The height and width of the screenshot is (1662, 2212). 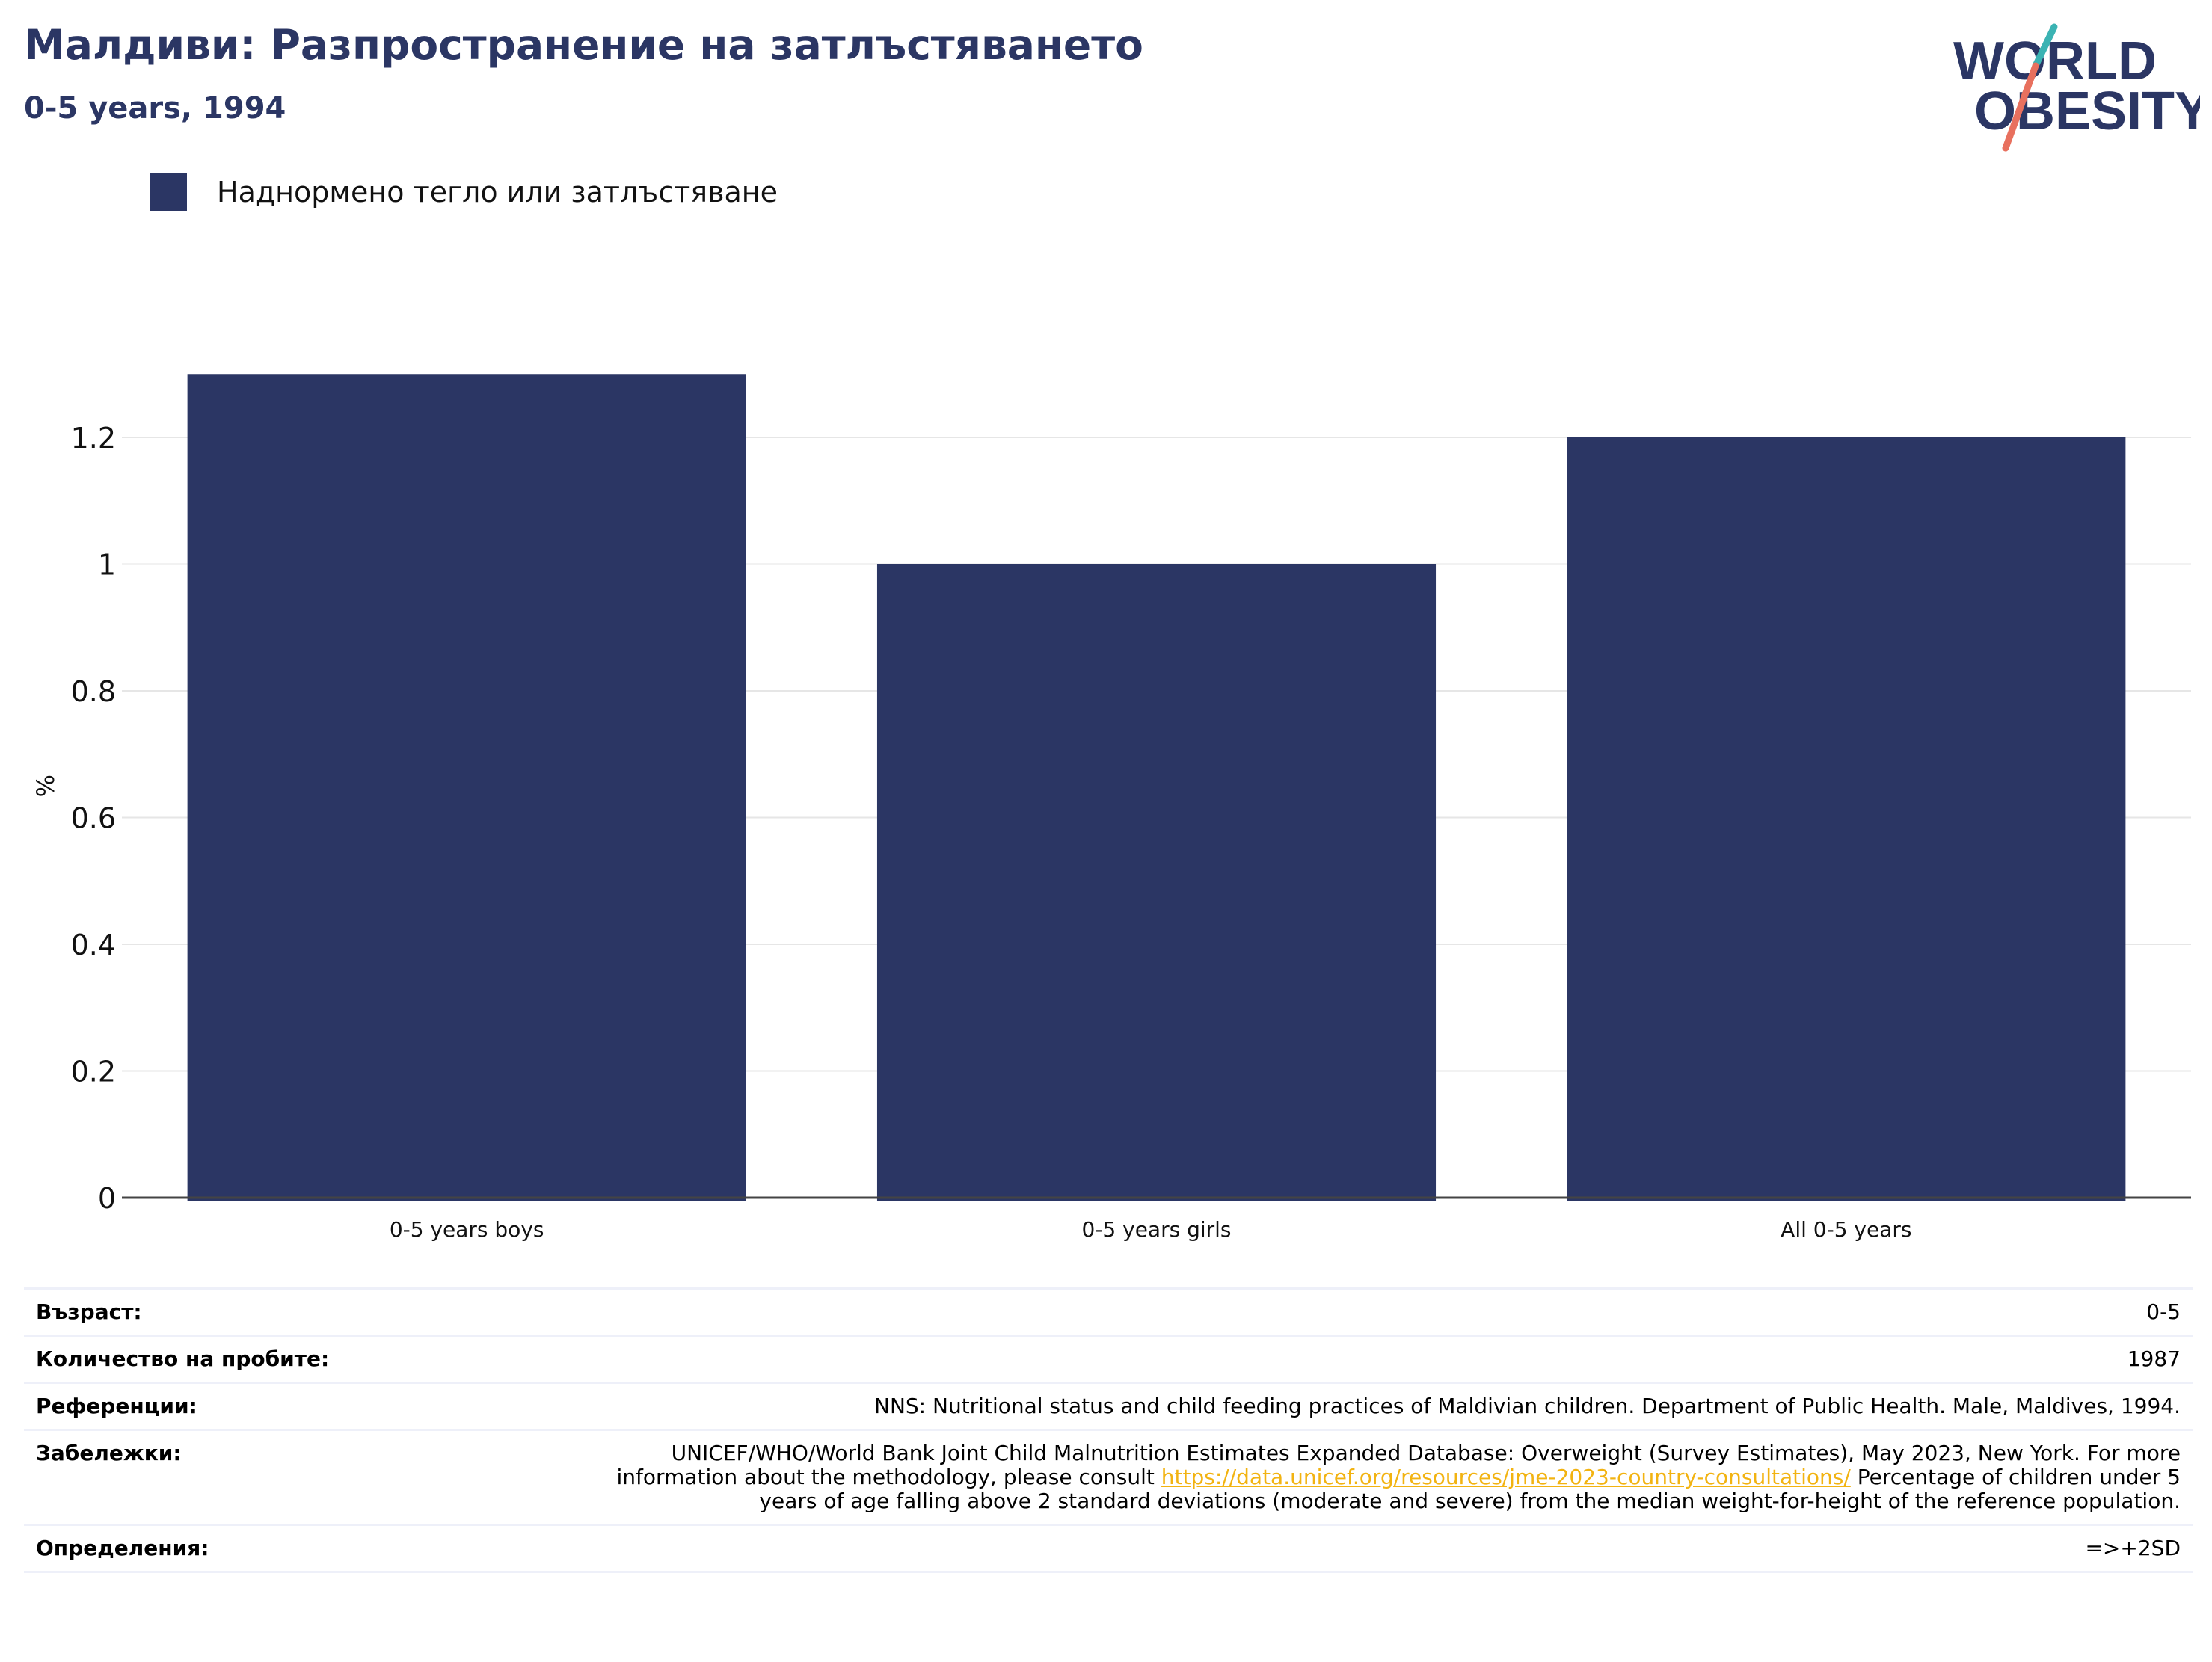 What do you see at coordinates (1382, 1548) in the screenshot?
I see `info-value-definitions: =>+2SD` at bounding box center [1382, 1548].